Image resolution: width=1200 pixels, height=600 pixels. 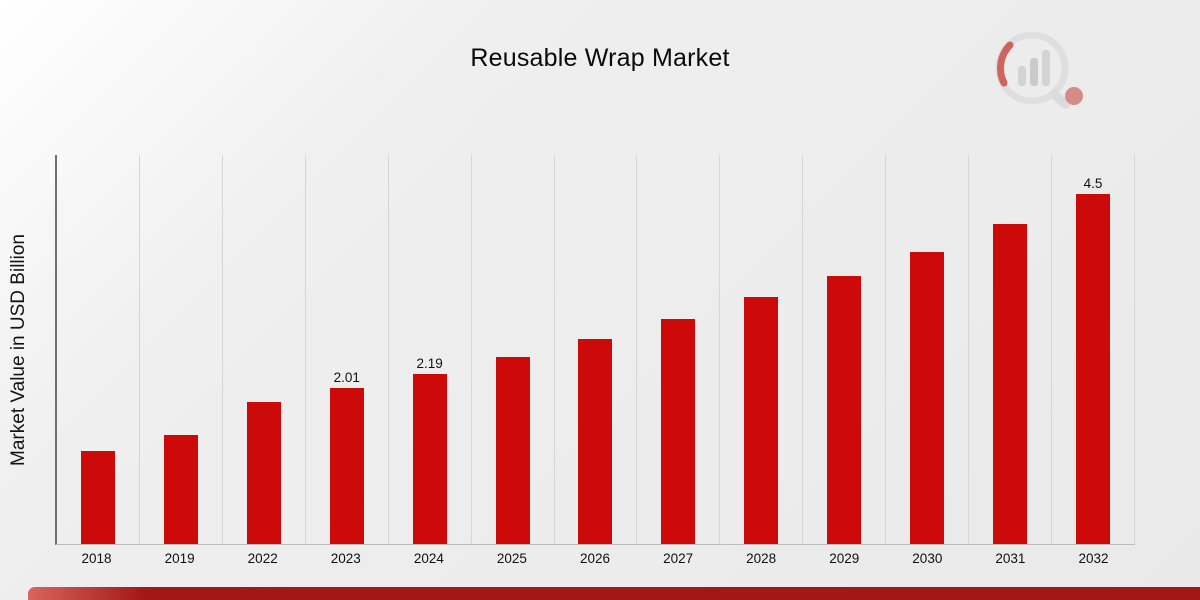 What do you see at coordinates (430, 349) in the screenshot?
I see `bar-cell: 2.19` at bounding box center [430, 349].